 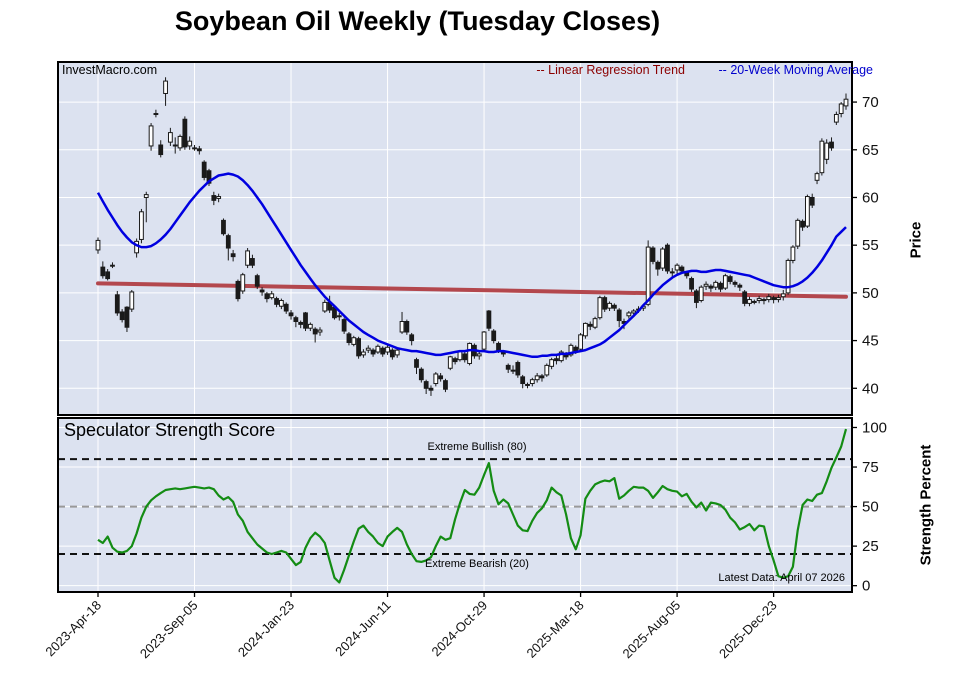 I want to click on price-tick-label: 60, so click(x=870, y=197).